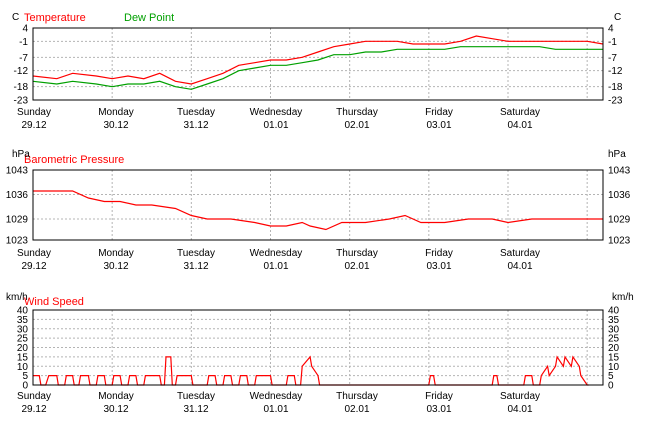  Describe the element at coordinates (23, 329) in the screenshot. I see `y-tick-label-left: 30` at that location.